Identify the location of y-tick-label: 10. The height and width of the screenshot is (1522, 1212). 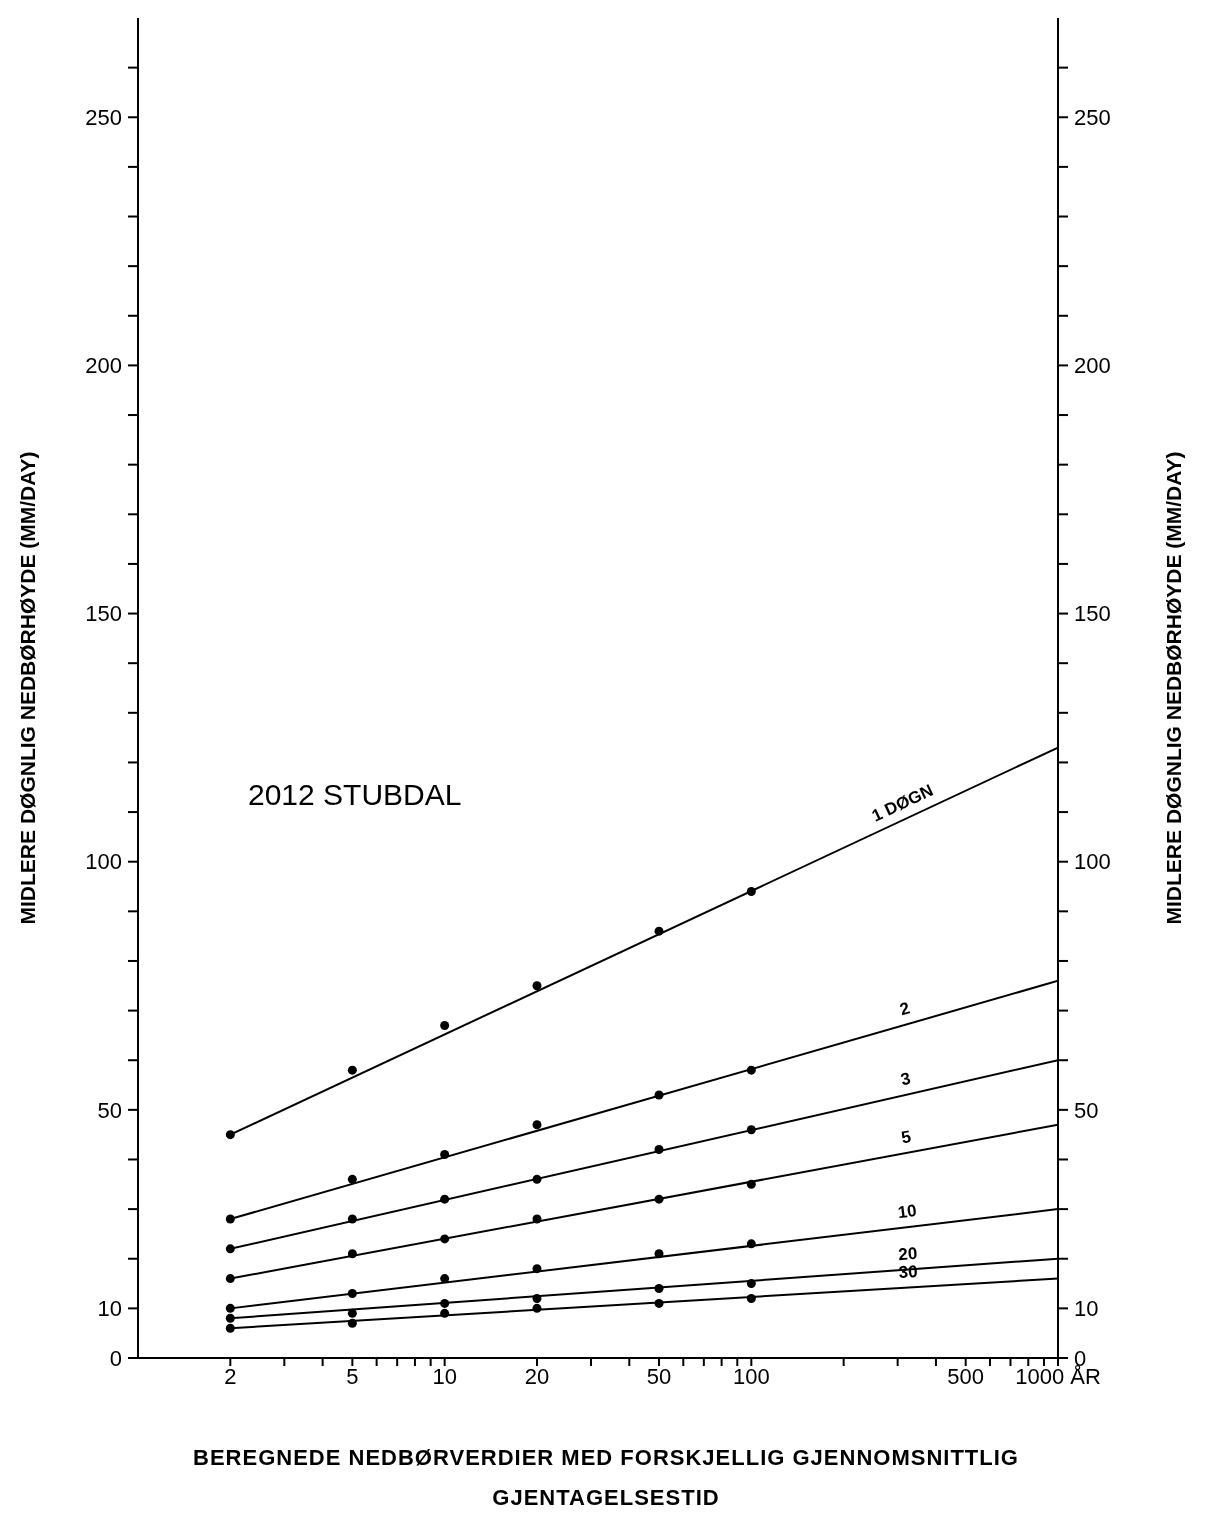
(109, 1309).